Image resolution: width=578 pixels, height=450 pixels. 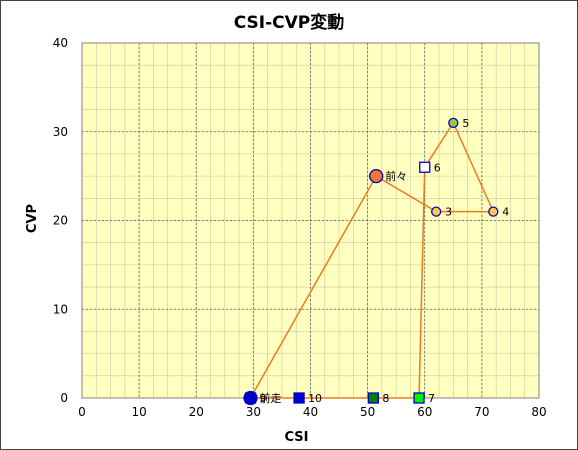 I want to click on data-point-label: 前々, so click(x=396, y=176).